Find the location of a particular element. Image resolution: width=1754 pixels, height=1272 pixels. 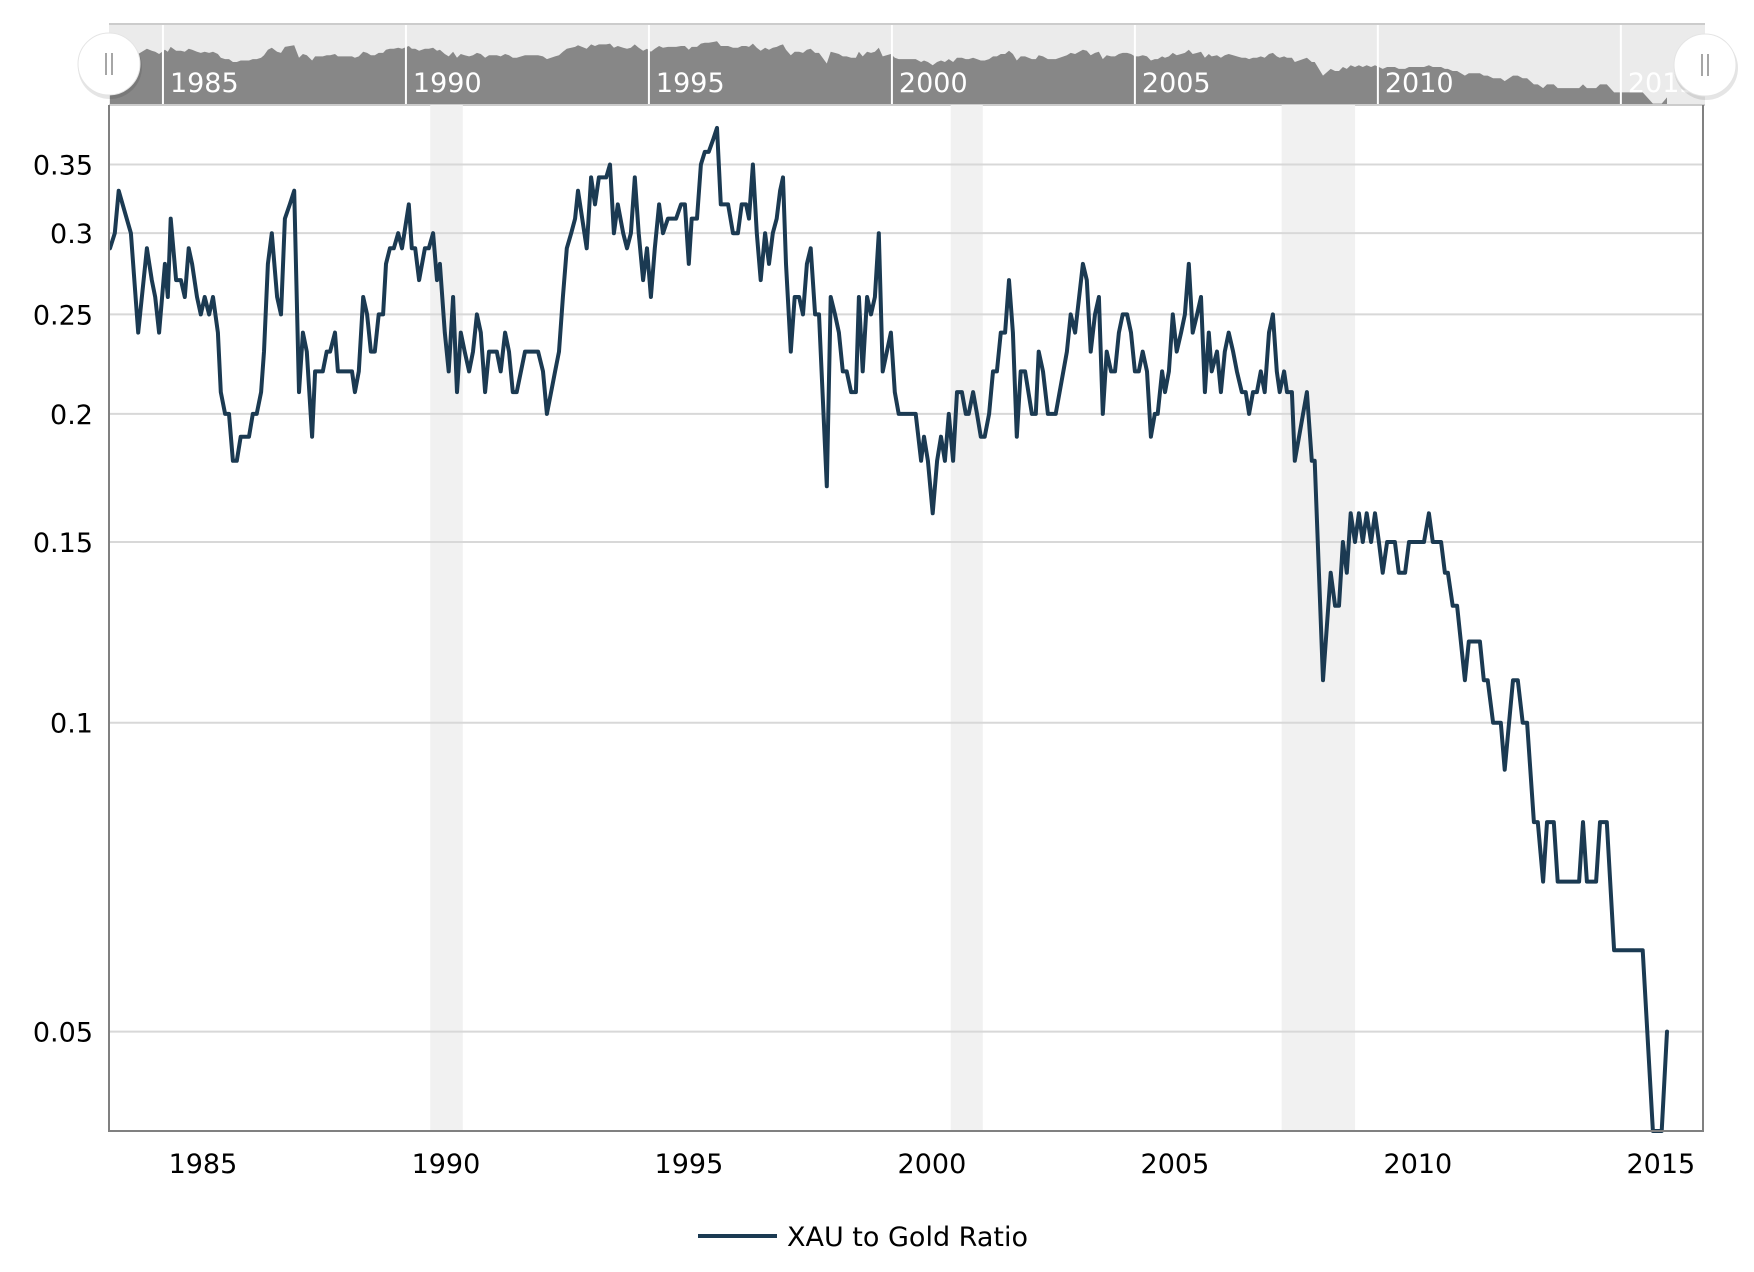

navigator-series-area is located at coordinates (888, 73).